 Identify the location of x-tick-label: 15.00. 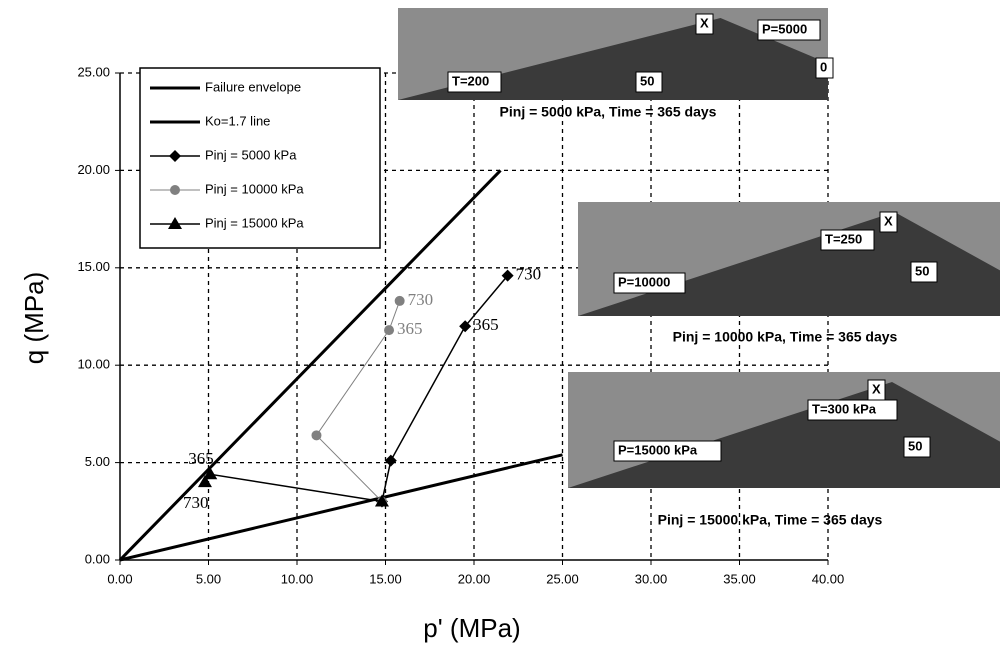
(385, 578).